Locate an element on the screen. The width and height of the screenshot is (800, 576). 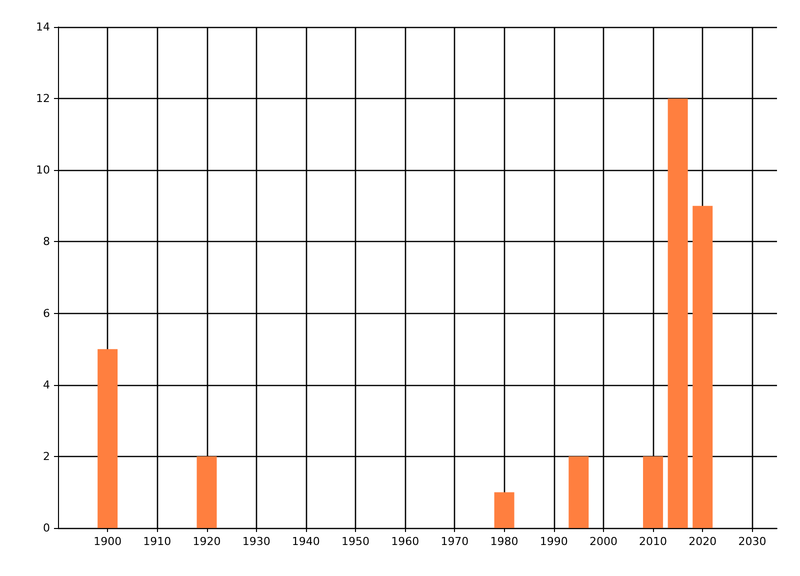
x-tick-label: 1900 is located at coordinates (108, 541).